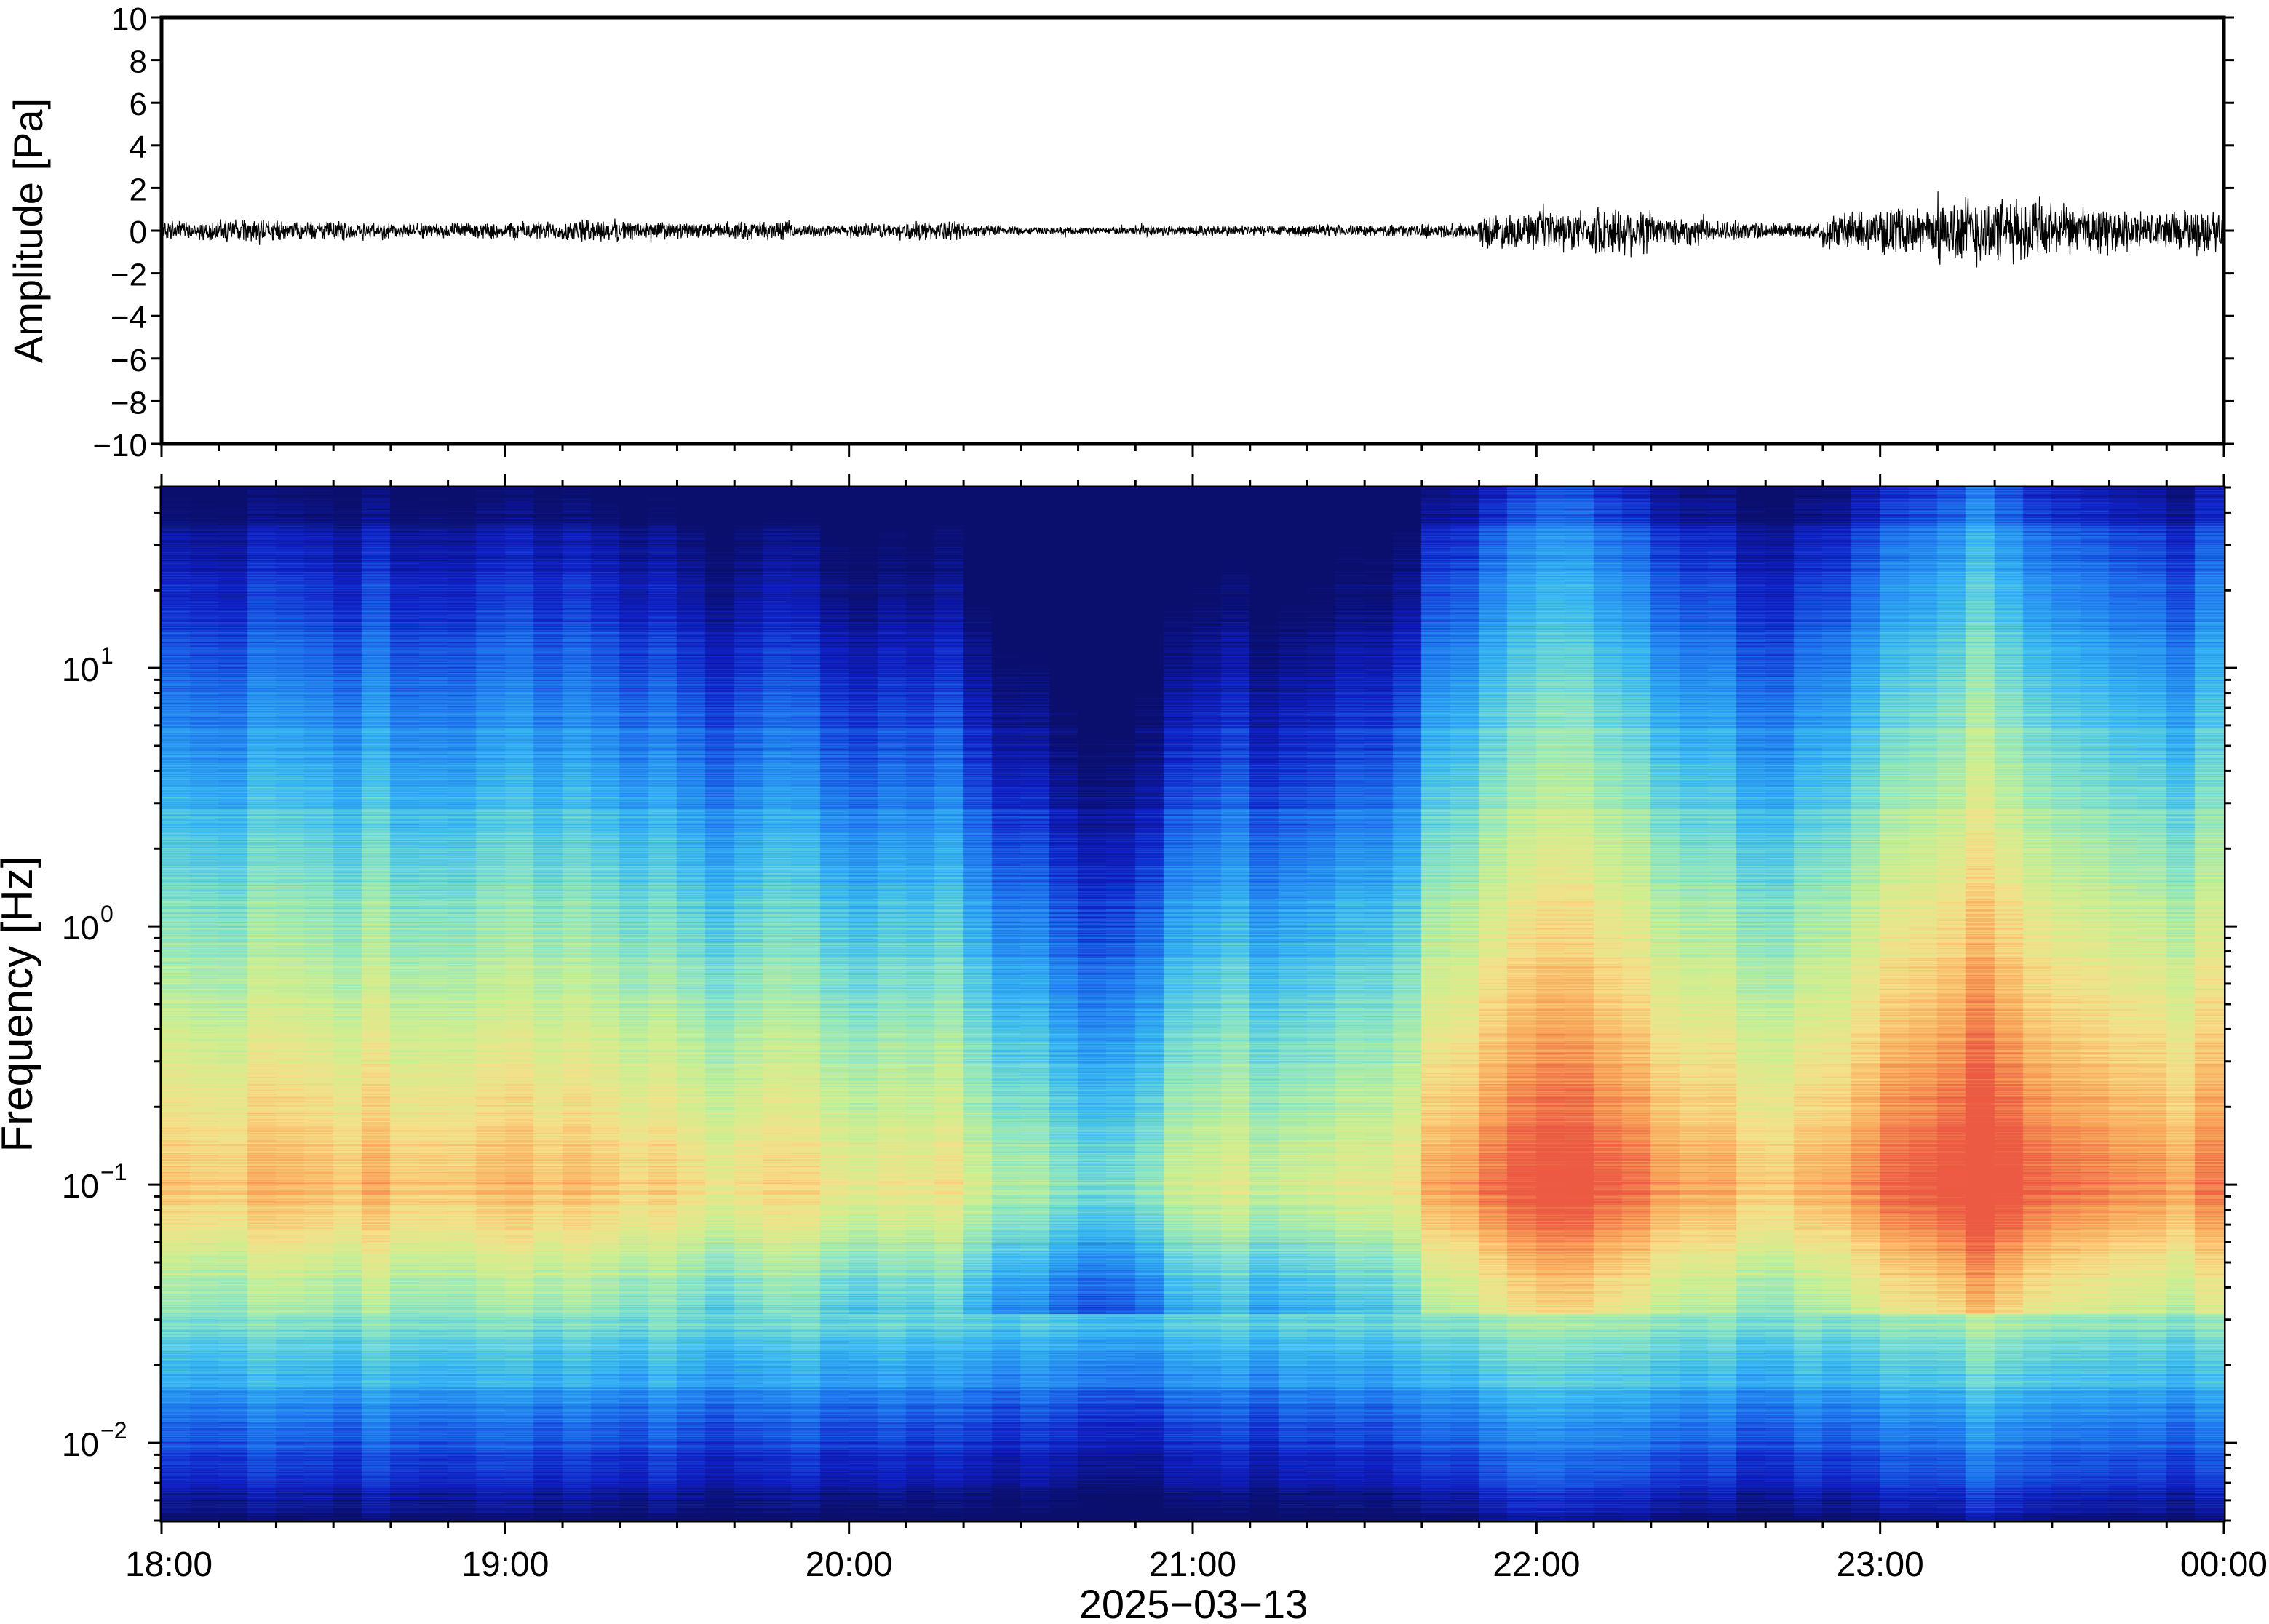 The height and width of the screenshot is (1624, 2269). What do you see at coordinates (107, 655) in the screenshot?
I see `frequency-tick-exponent: 1` at bounding box center [107, 655].